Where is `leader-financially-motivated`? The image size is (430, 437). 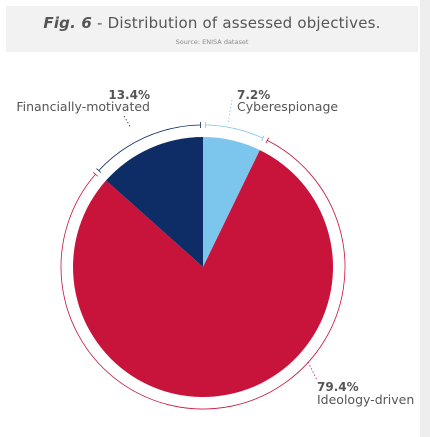 leader-financially-motivated is located at coordinates (127, 122).